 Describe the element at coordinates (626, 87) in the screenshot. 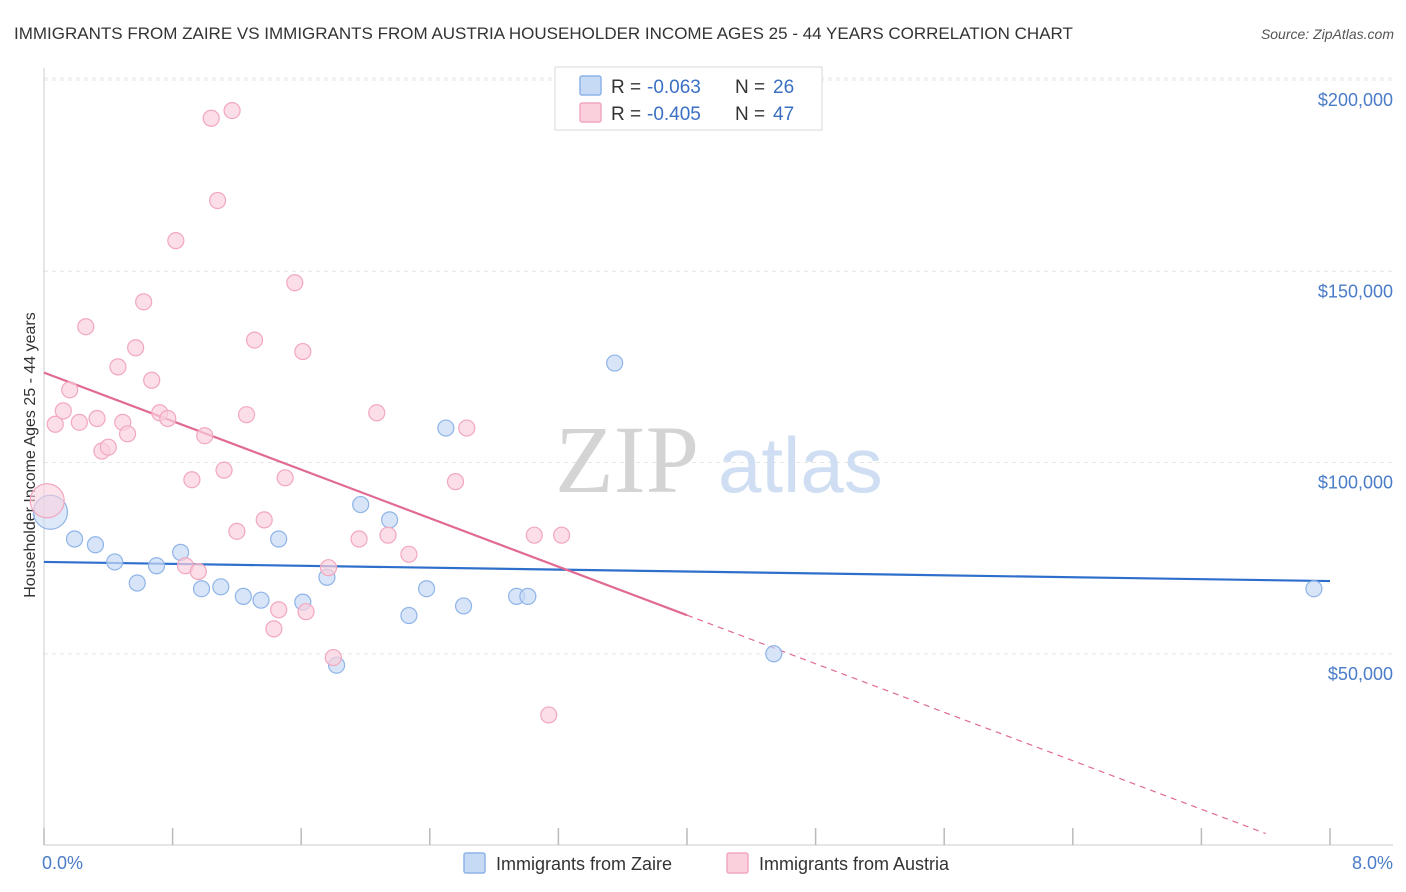

I see `legend-zaire-r-label: R =` at that location.